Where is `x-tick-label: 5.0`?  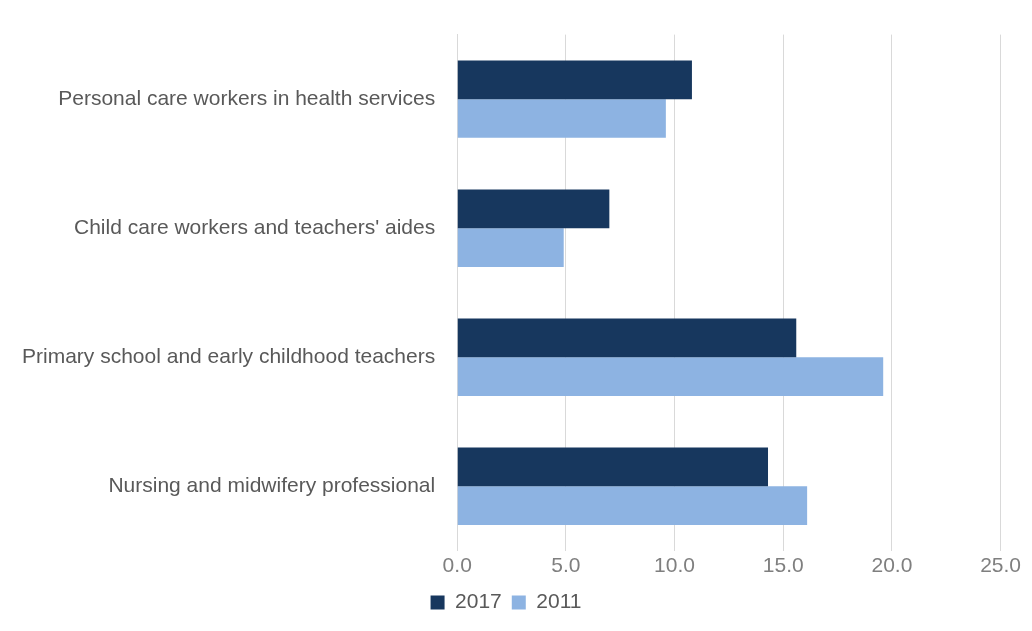 x-tick-label: 5.0 is located at coordinates (566, 565).